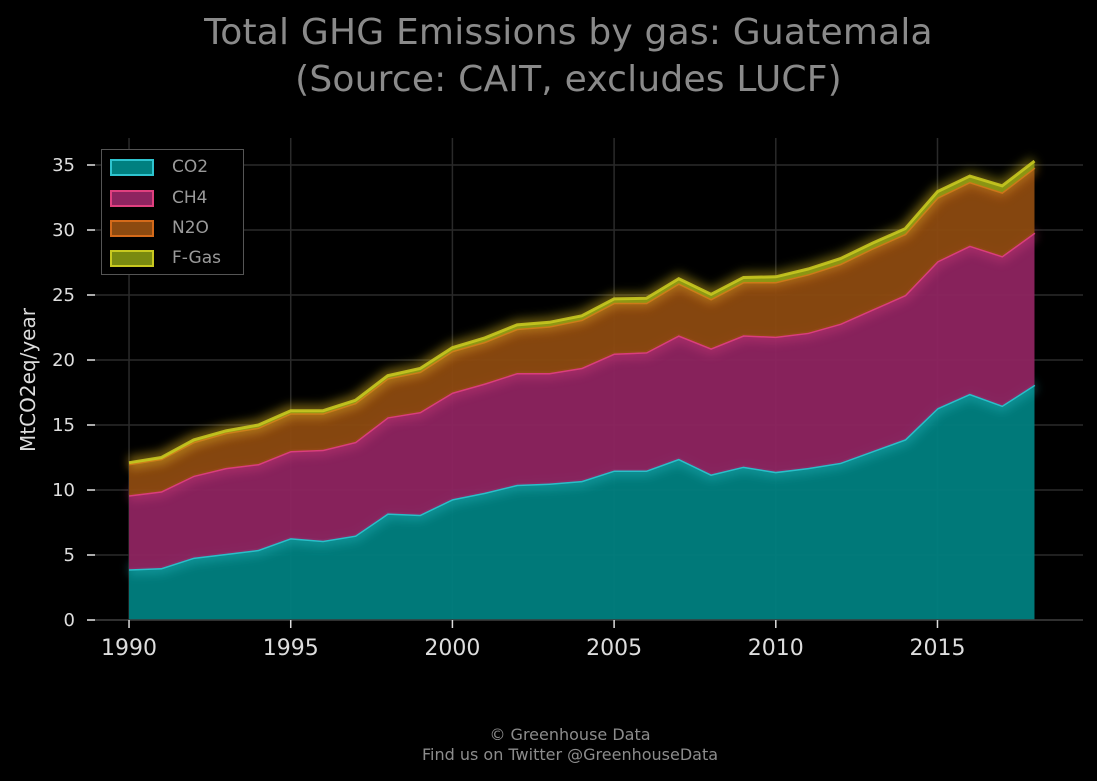 Image resolution: width=1097 pixels, height=781 pixels. I want to click on y-axis-label: MtCO2eq/year, so click(28, 379).